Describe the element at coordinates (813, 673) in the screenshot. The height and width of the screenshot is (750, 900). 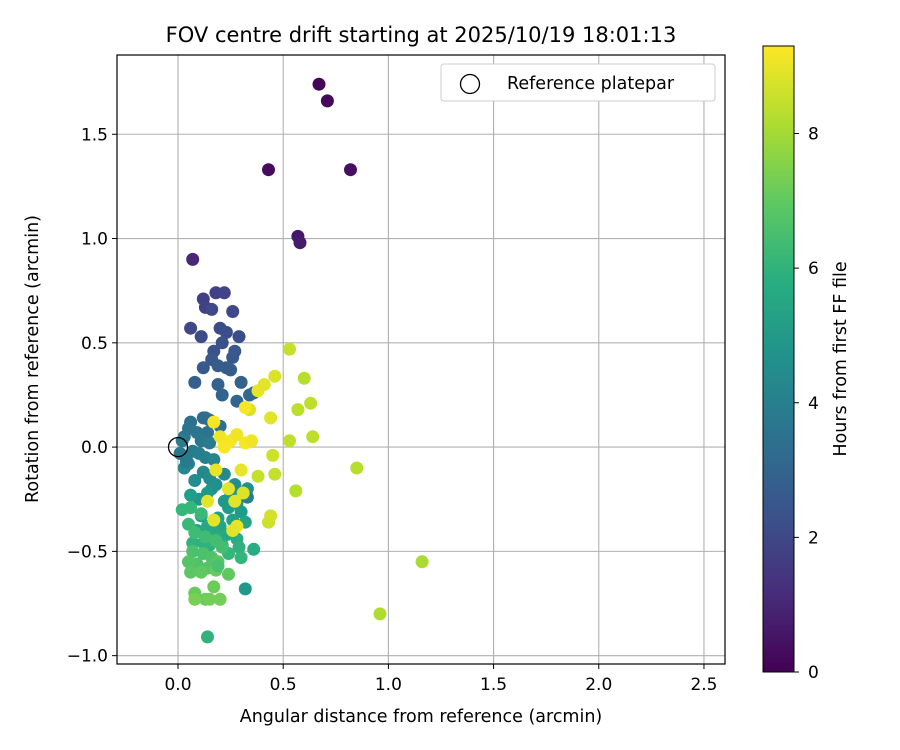
I see `colorbar-tick-label: 0` at that location.